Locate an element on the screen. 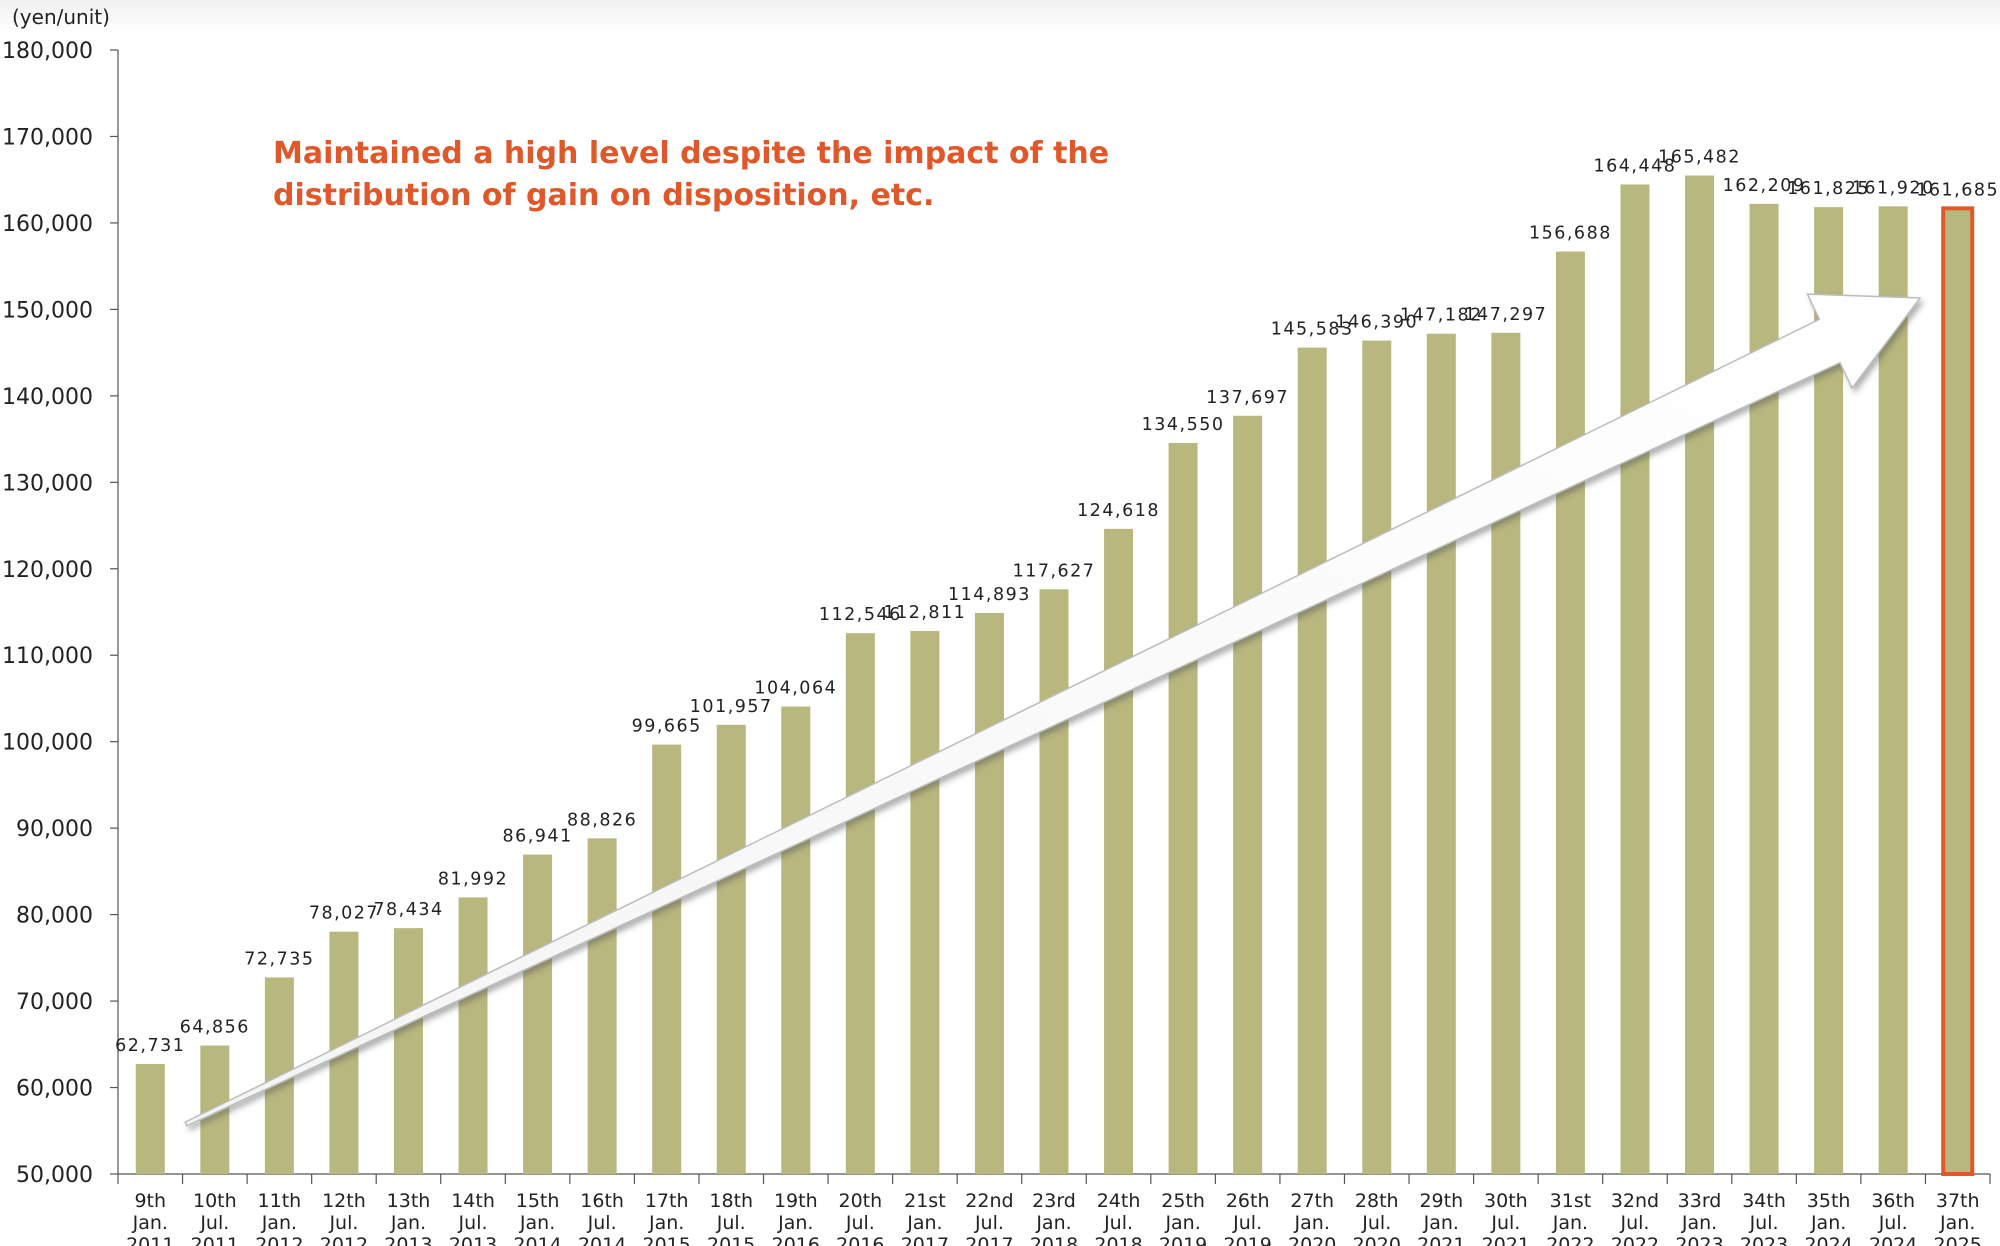 Image resolution: width=2000 pixels, height=1246 pixels. bar-20th is located at coordinates (860, 903).